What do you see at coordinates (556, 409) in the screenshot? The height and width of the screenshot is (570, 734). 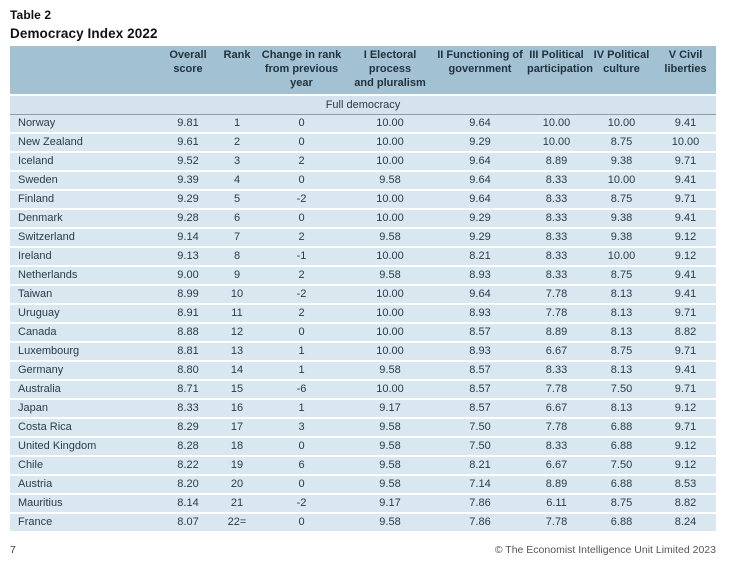 I see `value-cell-political-participation: 6.67` at bounding box center [556, 409].